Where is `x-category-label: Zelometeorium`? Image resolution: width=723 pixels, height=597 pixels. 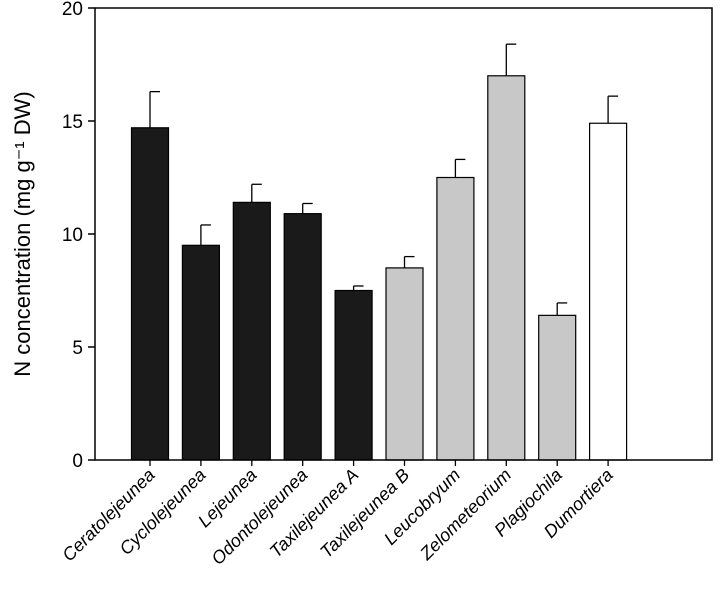
x-category-label: Zelometeorium is located at coordinates (465, 515).